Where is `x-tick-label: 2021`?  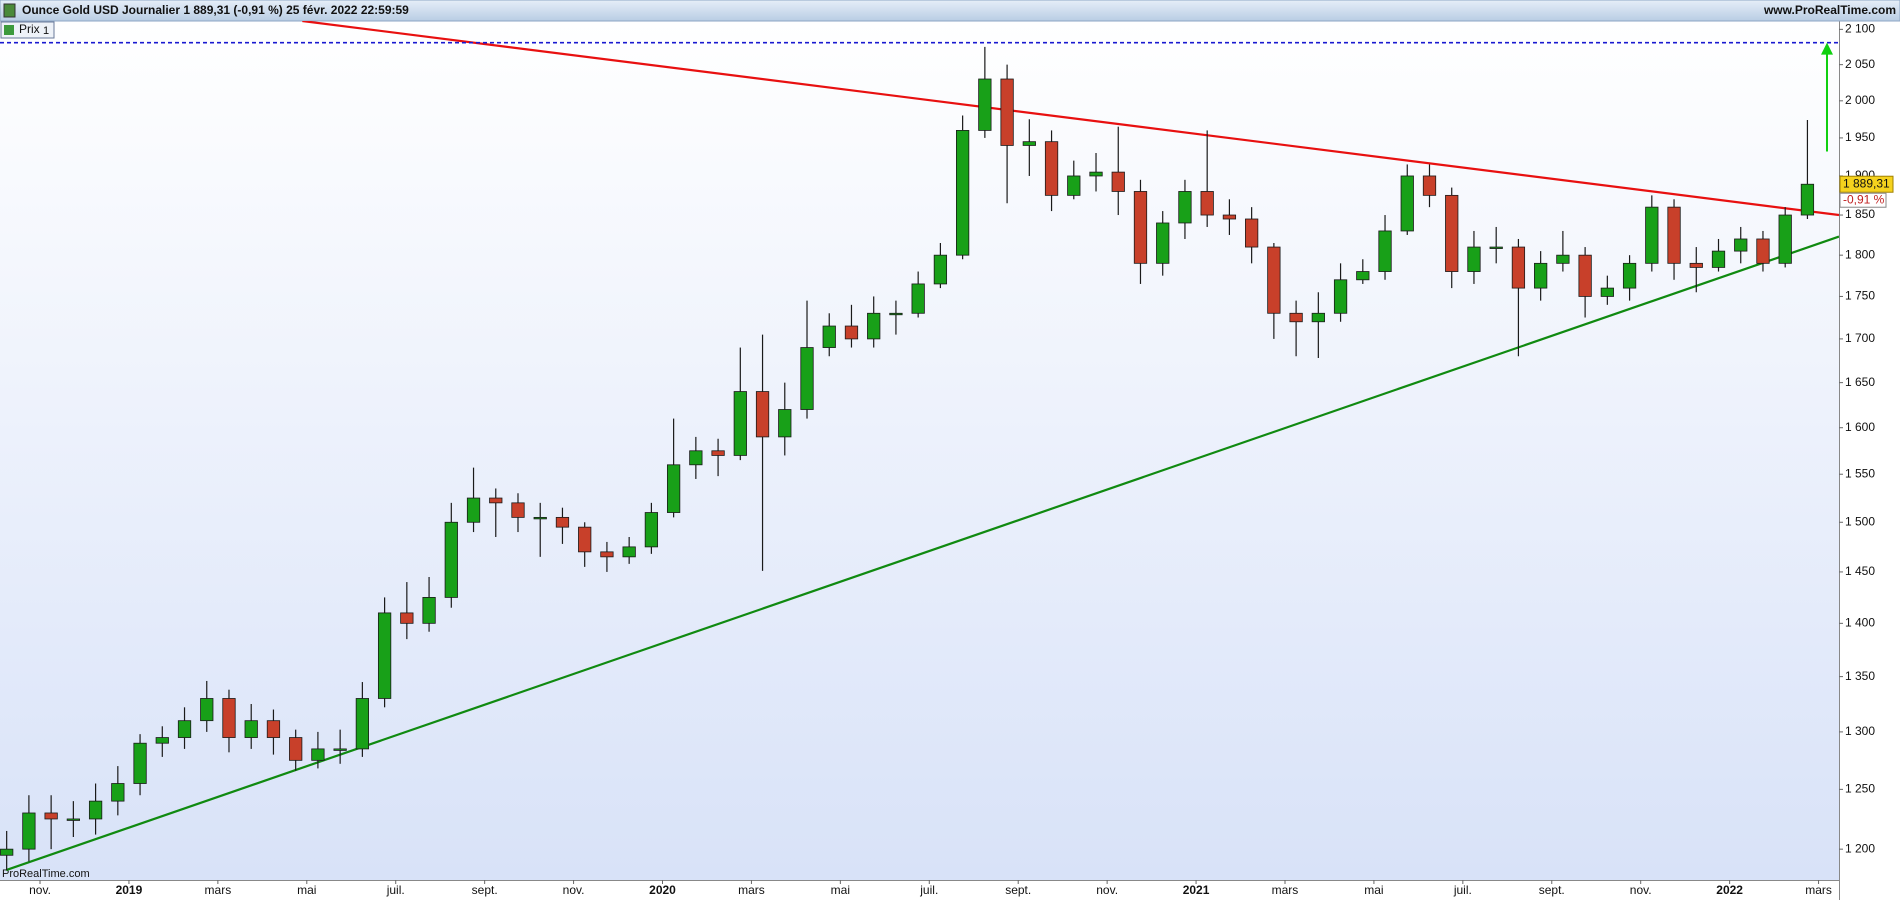 x-tick-label: 2021 is located at coordinates (1196, 890).